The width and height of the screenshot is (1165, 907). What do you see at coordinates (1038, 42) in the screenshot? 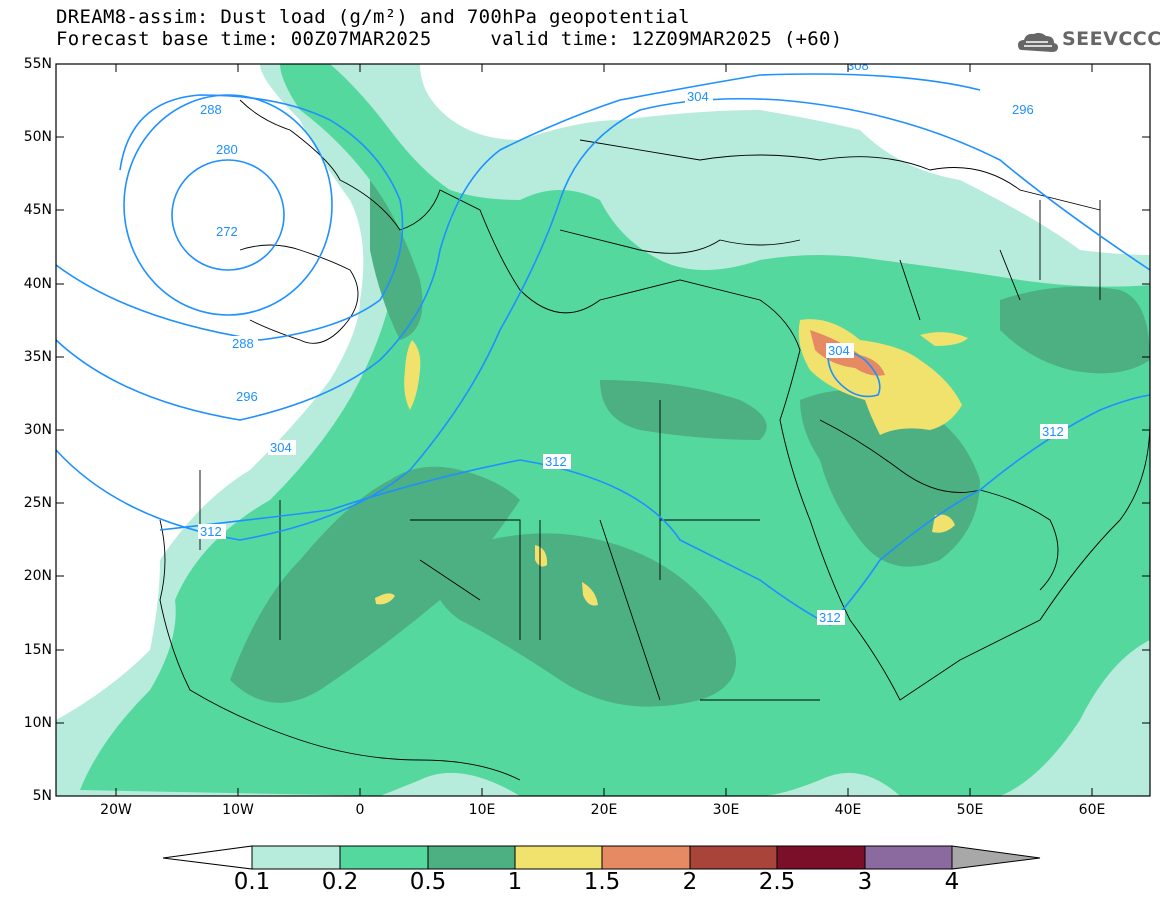
I see `cloud-logo-icon` at bounding box center [1038, 42].